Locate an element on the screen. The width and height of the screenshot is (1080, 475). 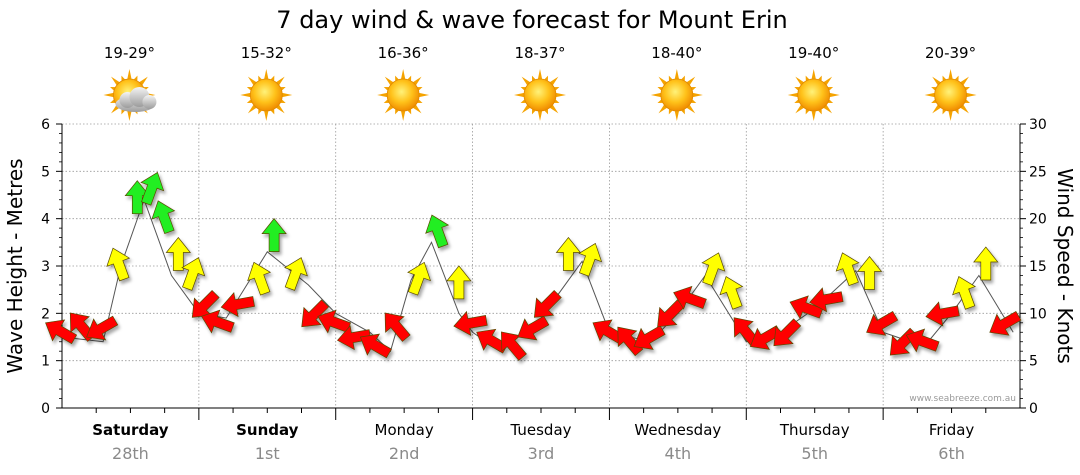
day-label-sunday: Sunday is located at coordinates (267, 430).